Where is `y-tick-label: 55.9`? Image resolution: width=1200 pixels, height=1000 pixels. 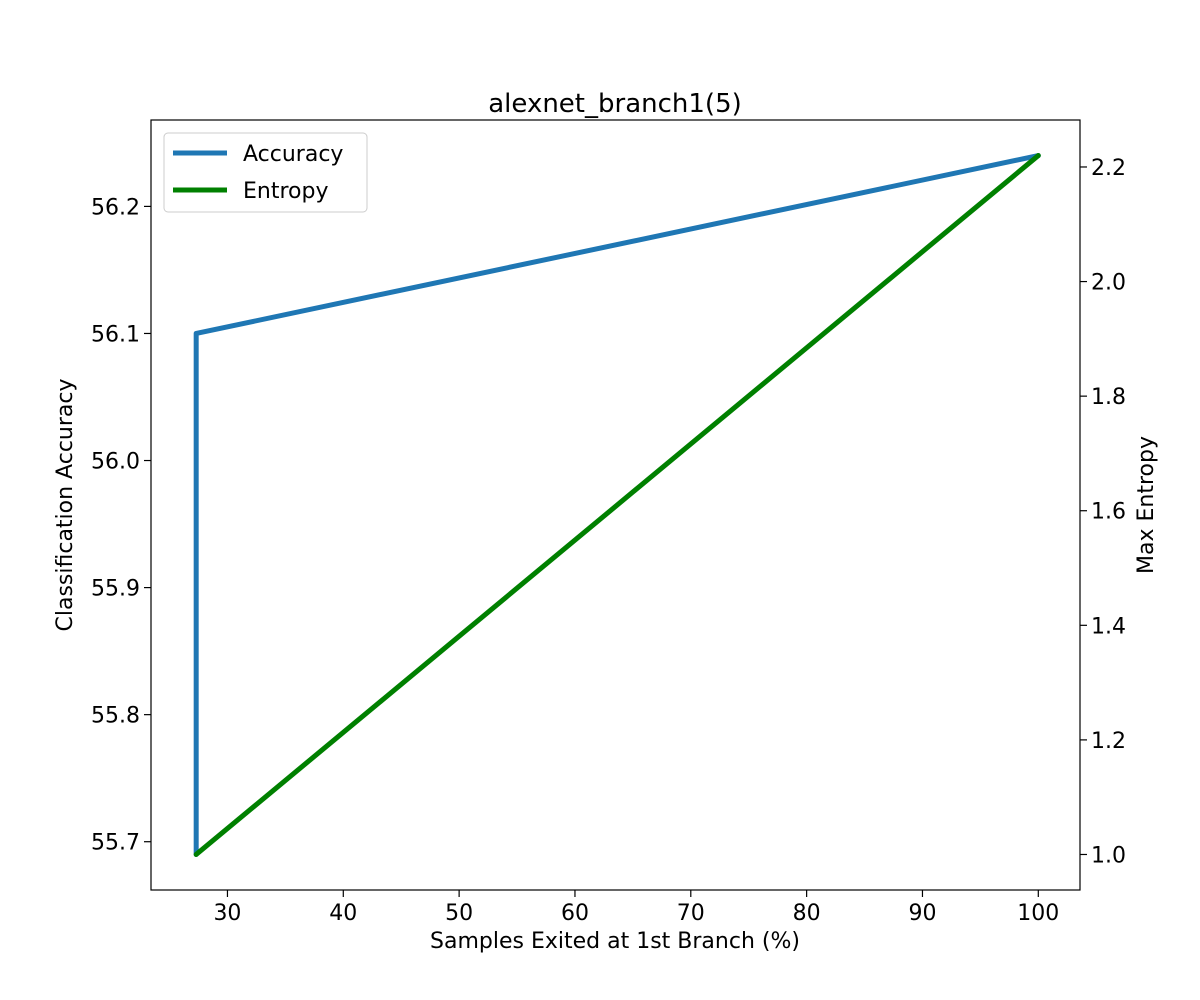 y-tick-label: 55.9 is located at coordinates (115, 589).